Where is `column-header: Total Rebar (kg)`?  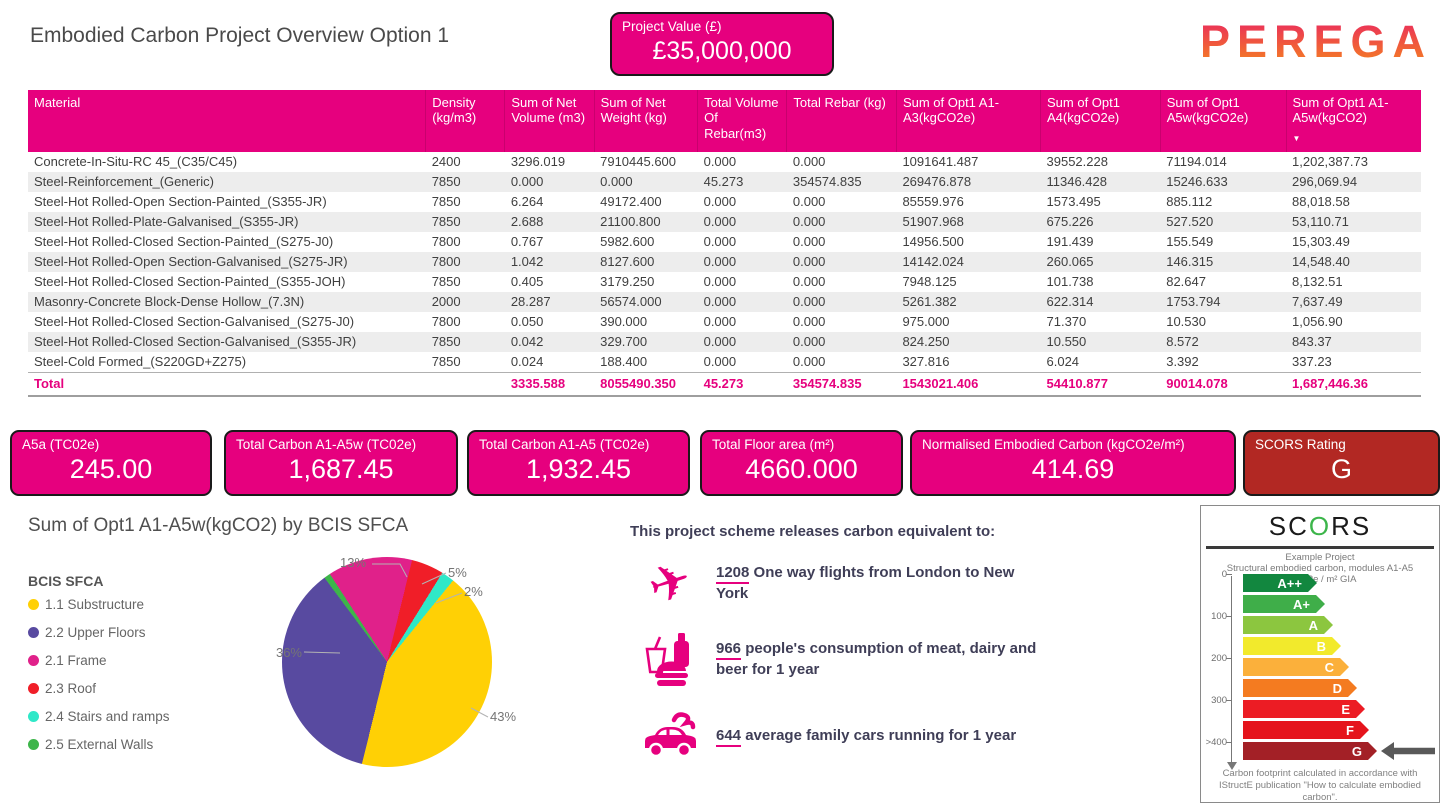 column-header: Total Rebar (kg) is located at coordinates (841, 121).